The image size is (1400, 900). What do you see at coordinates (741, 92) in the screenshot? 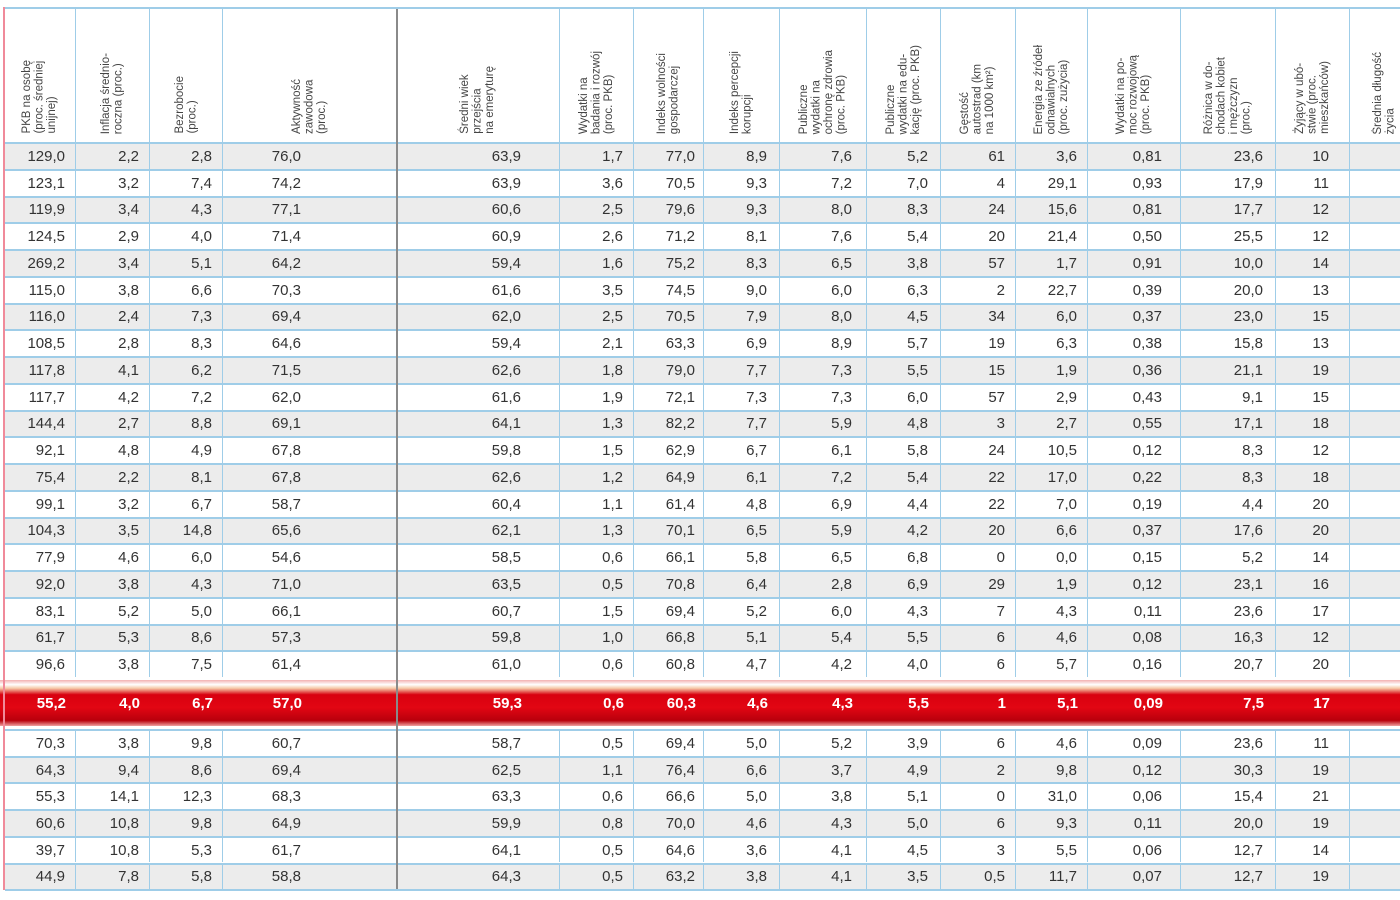
I see `header-label: Indeks percepcji korupcji` at bounding box center [741, 92].